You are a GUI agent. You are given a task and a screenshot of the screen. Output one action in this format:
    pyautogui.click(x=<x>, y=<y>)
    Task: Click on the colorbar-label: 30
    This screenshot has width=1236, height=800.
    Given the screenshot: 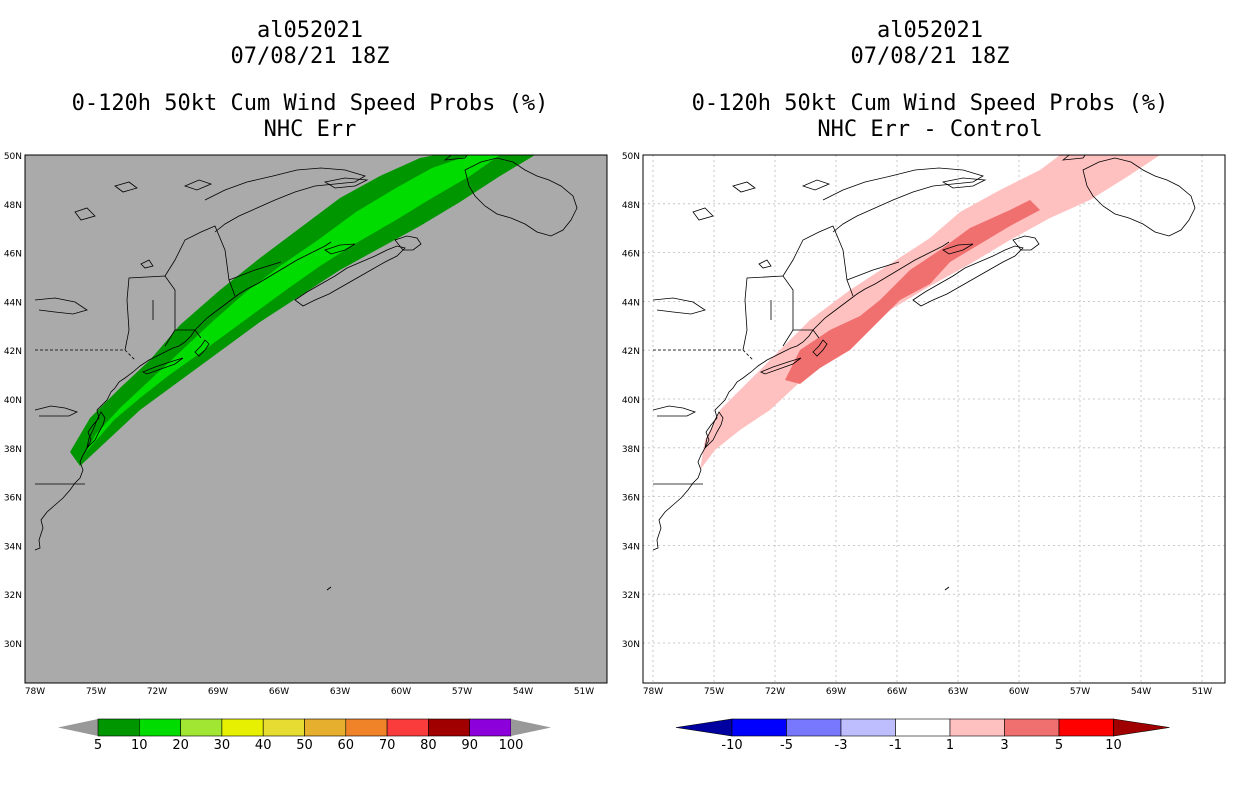 What is the action you would take?
    pyautogui.click(x=222, y=745)
    